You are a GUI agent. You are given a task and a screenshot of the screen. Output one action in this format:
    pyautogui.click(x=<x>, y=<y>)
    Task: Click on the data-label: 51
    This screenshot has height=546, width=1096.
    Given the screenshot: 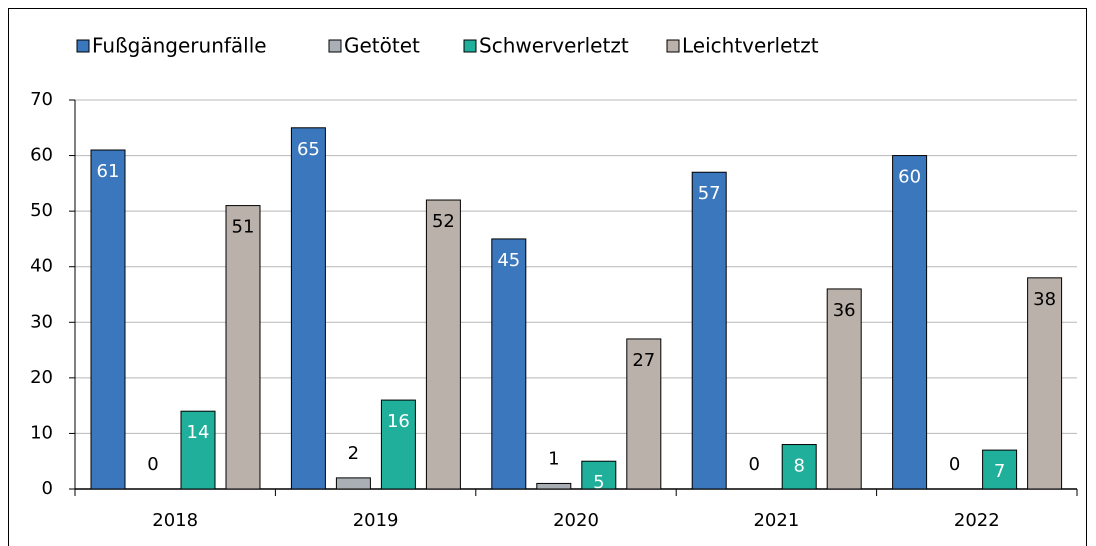 What is the action you would take?
    pyautogui.click(x=243, y=227)
    